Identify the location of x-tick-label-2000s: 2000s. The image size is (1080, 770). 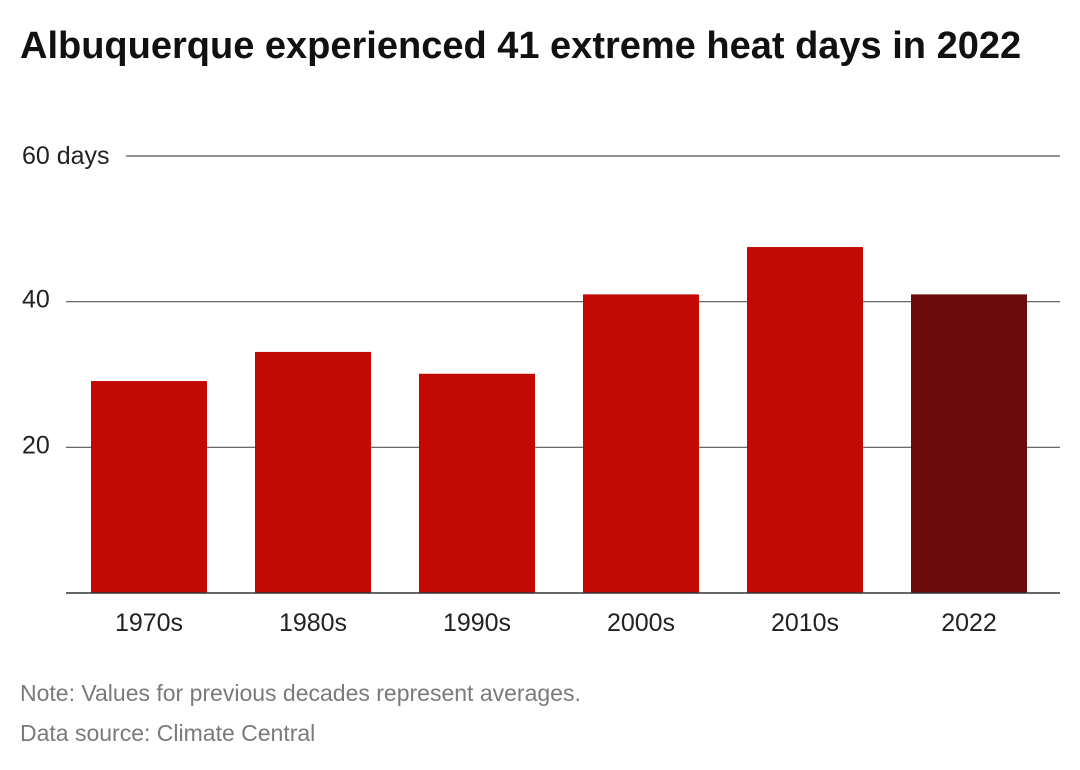
(641, 623).